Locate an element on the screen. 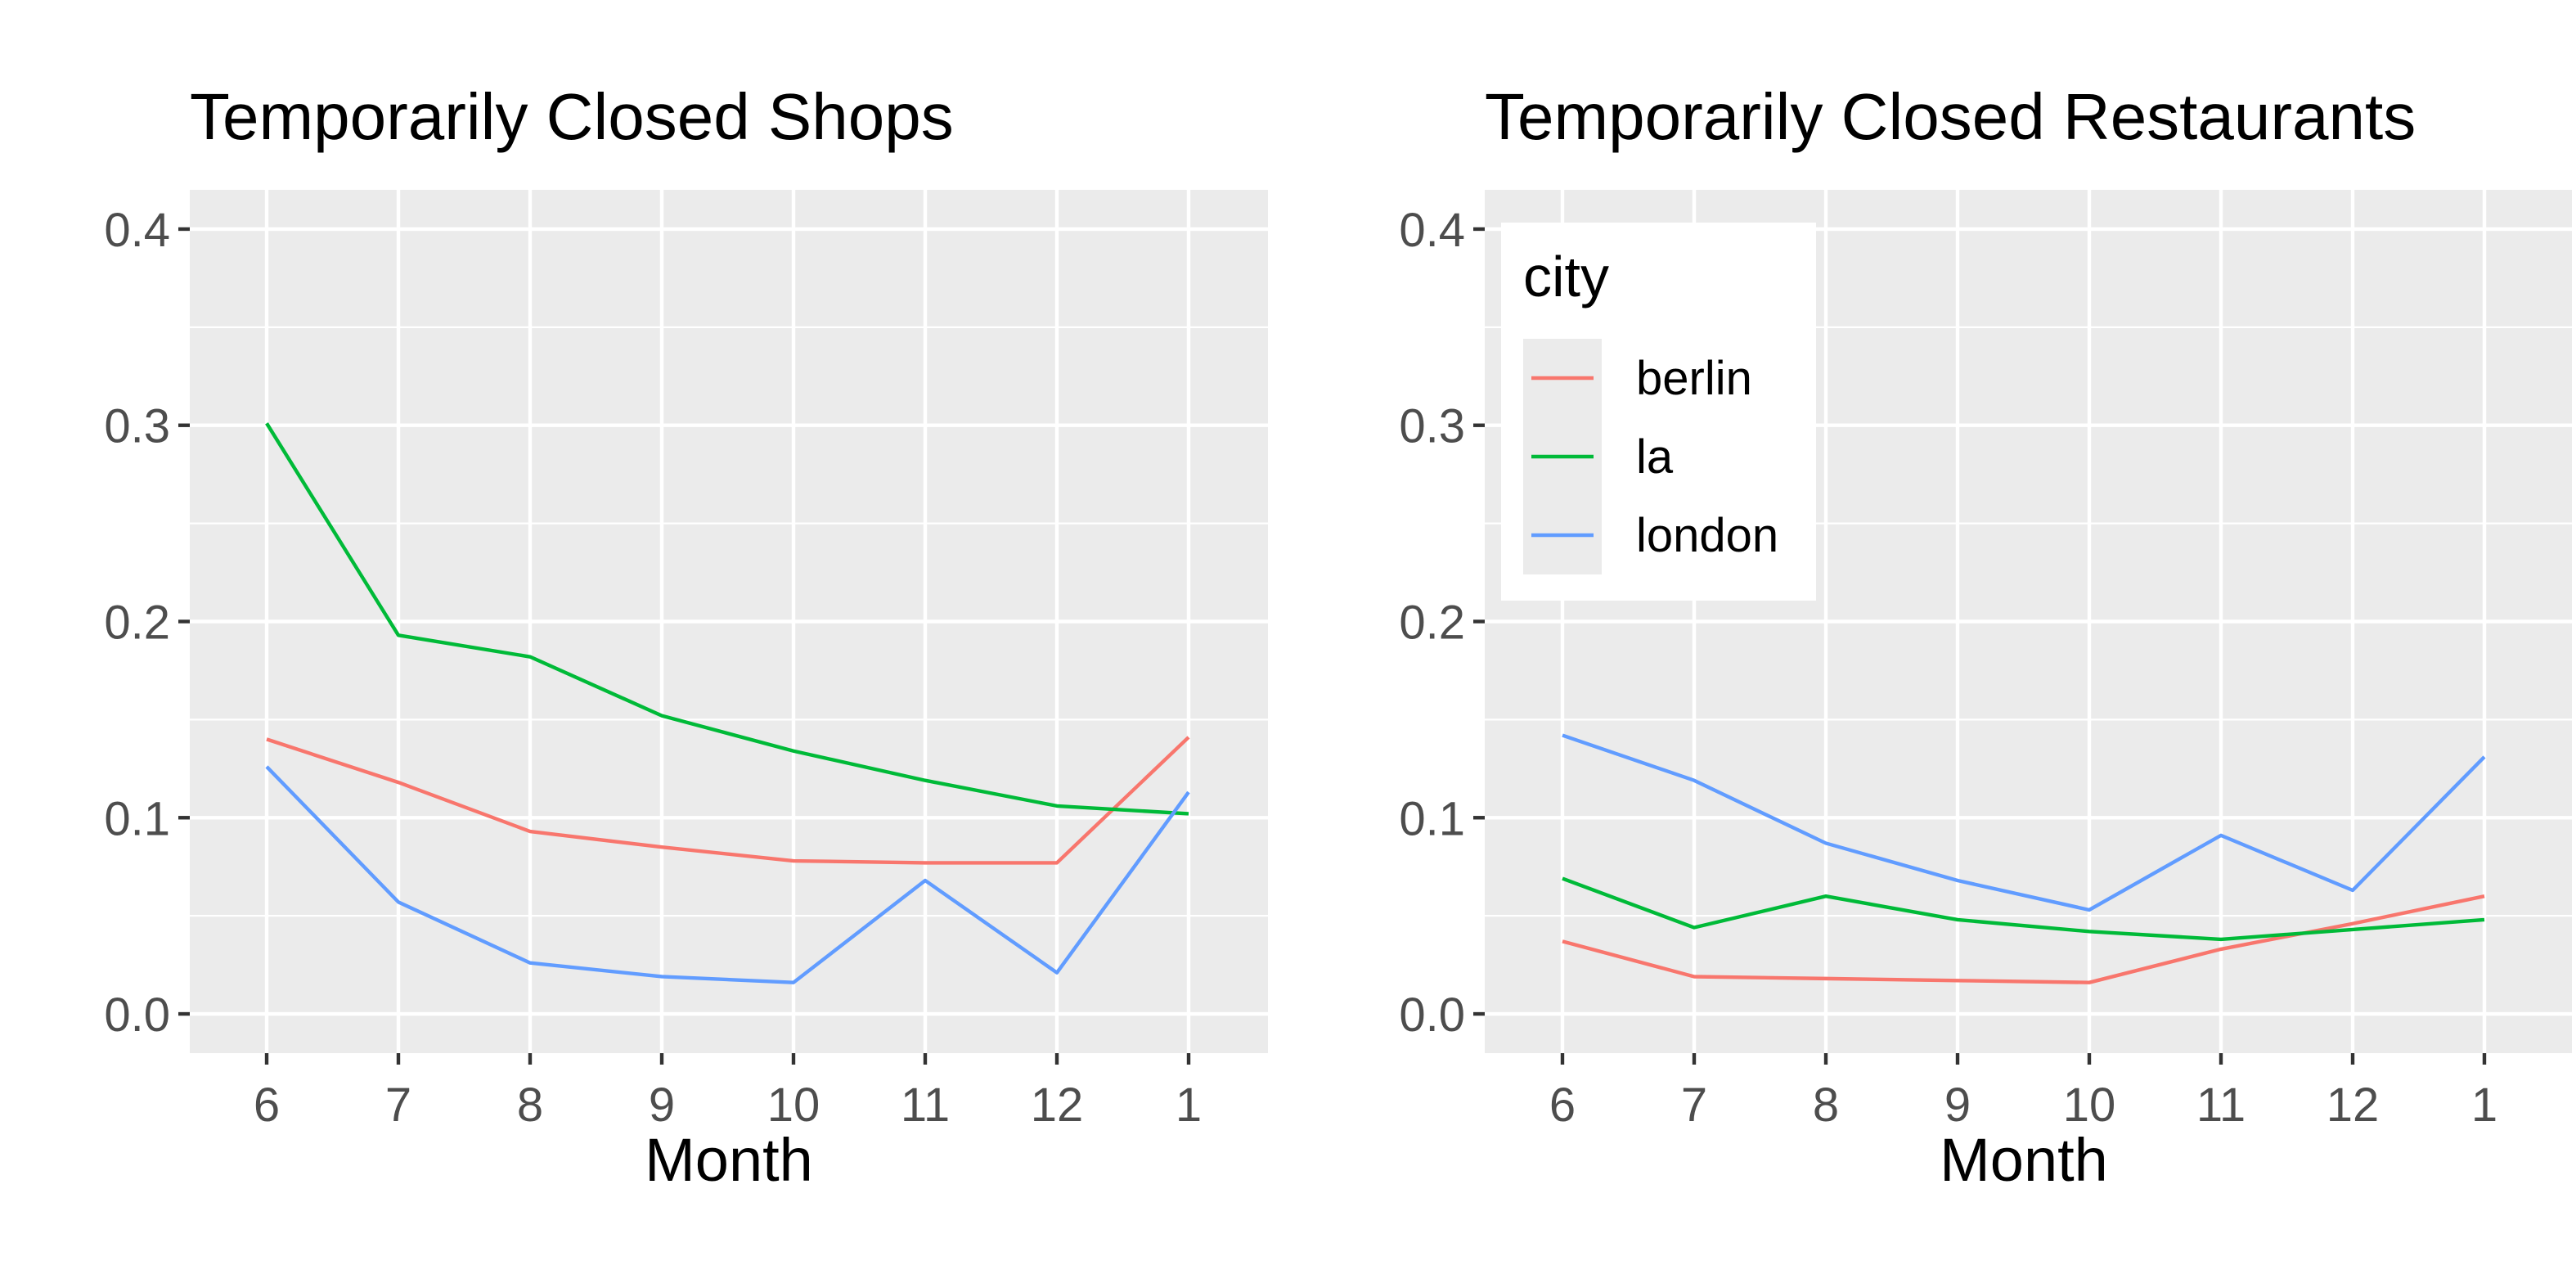 Image resolution: width=2576 pixels, height=1288 pixels. chart-title: Temporarily Closed Restaurants is located at coordinates (1951, 117).